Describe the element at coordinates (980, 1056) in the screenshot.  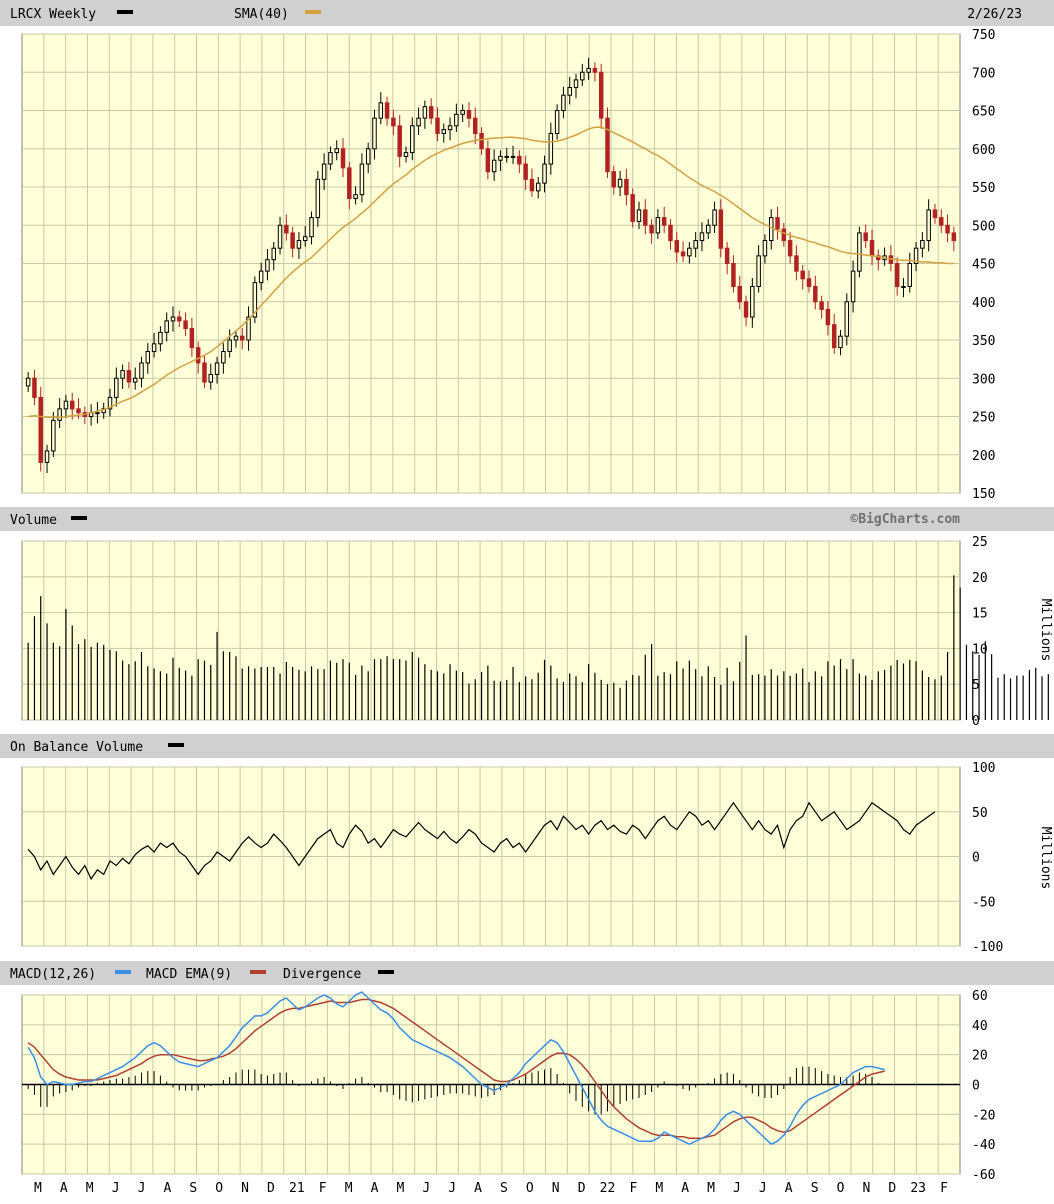
I see `macd-ytick-label: 20` at that location.